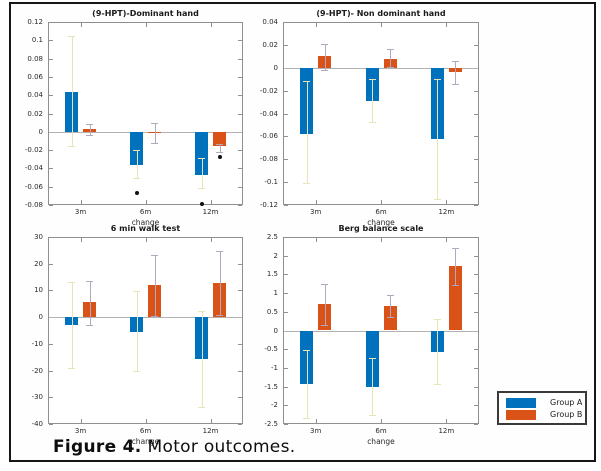 The width and height of the screenshot is (601, 471). I want to click on x-tick-label: 6m, so click(145, 212).